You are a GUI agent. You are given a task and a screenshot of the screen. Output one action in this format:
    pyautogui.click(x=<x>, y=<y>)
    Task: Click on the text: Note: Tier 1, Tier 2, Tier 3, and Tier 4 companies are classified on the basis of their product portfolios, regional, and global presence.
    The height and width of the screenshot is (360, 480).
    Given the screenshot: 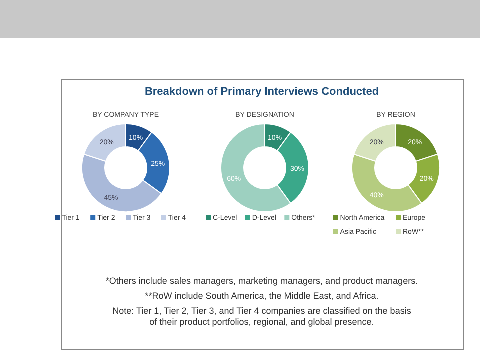 What is the action you would take?
    pyautogui.click(x=262, y=316)
    